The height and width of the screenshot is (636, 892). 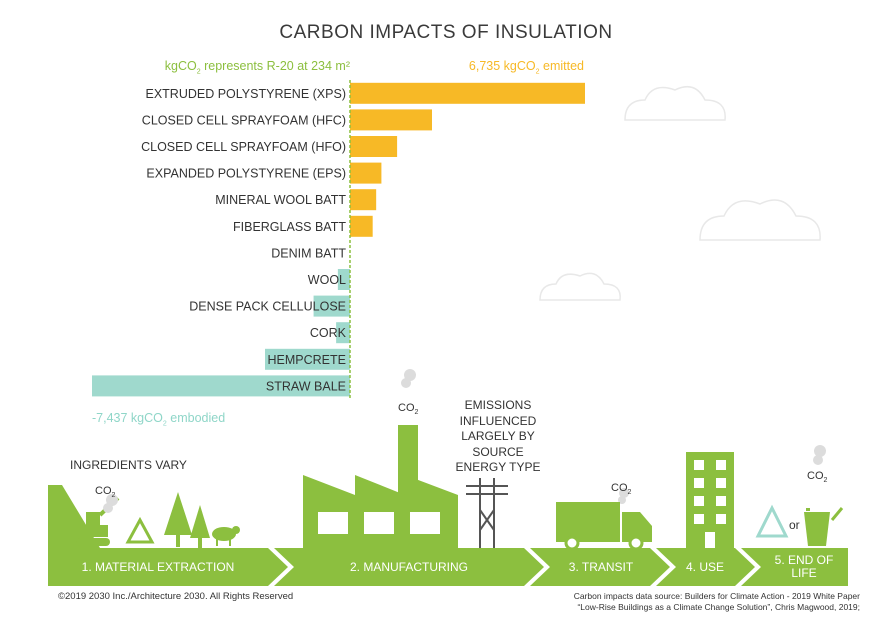 I want to click on ingredients-note: INGREDIENTS VARY, so click(x=128, y=465).